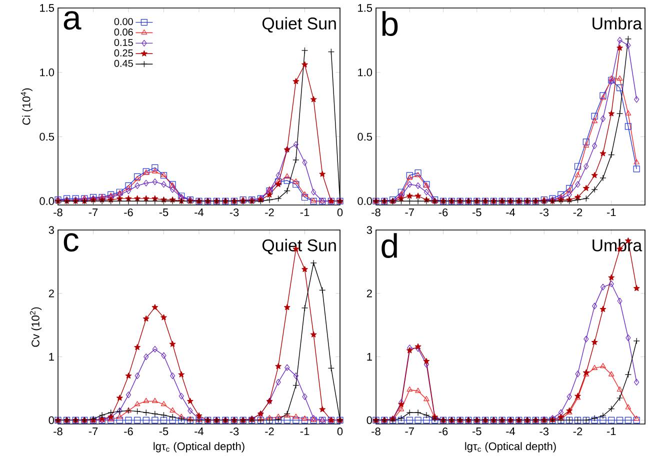 Image resolution: width=650 pixels, height=463 pixels. I want to click on legend-label: 0.15, so click(123, 42).